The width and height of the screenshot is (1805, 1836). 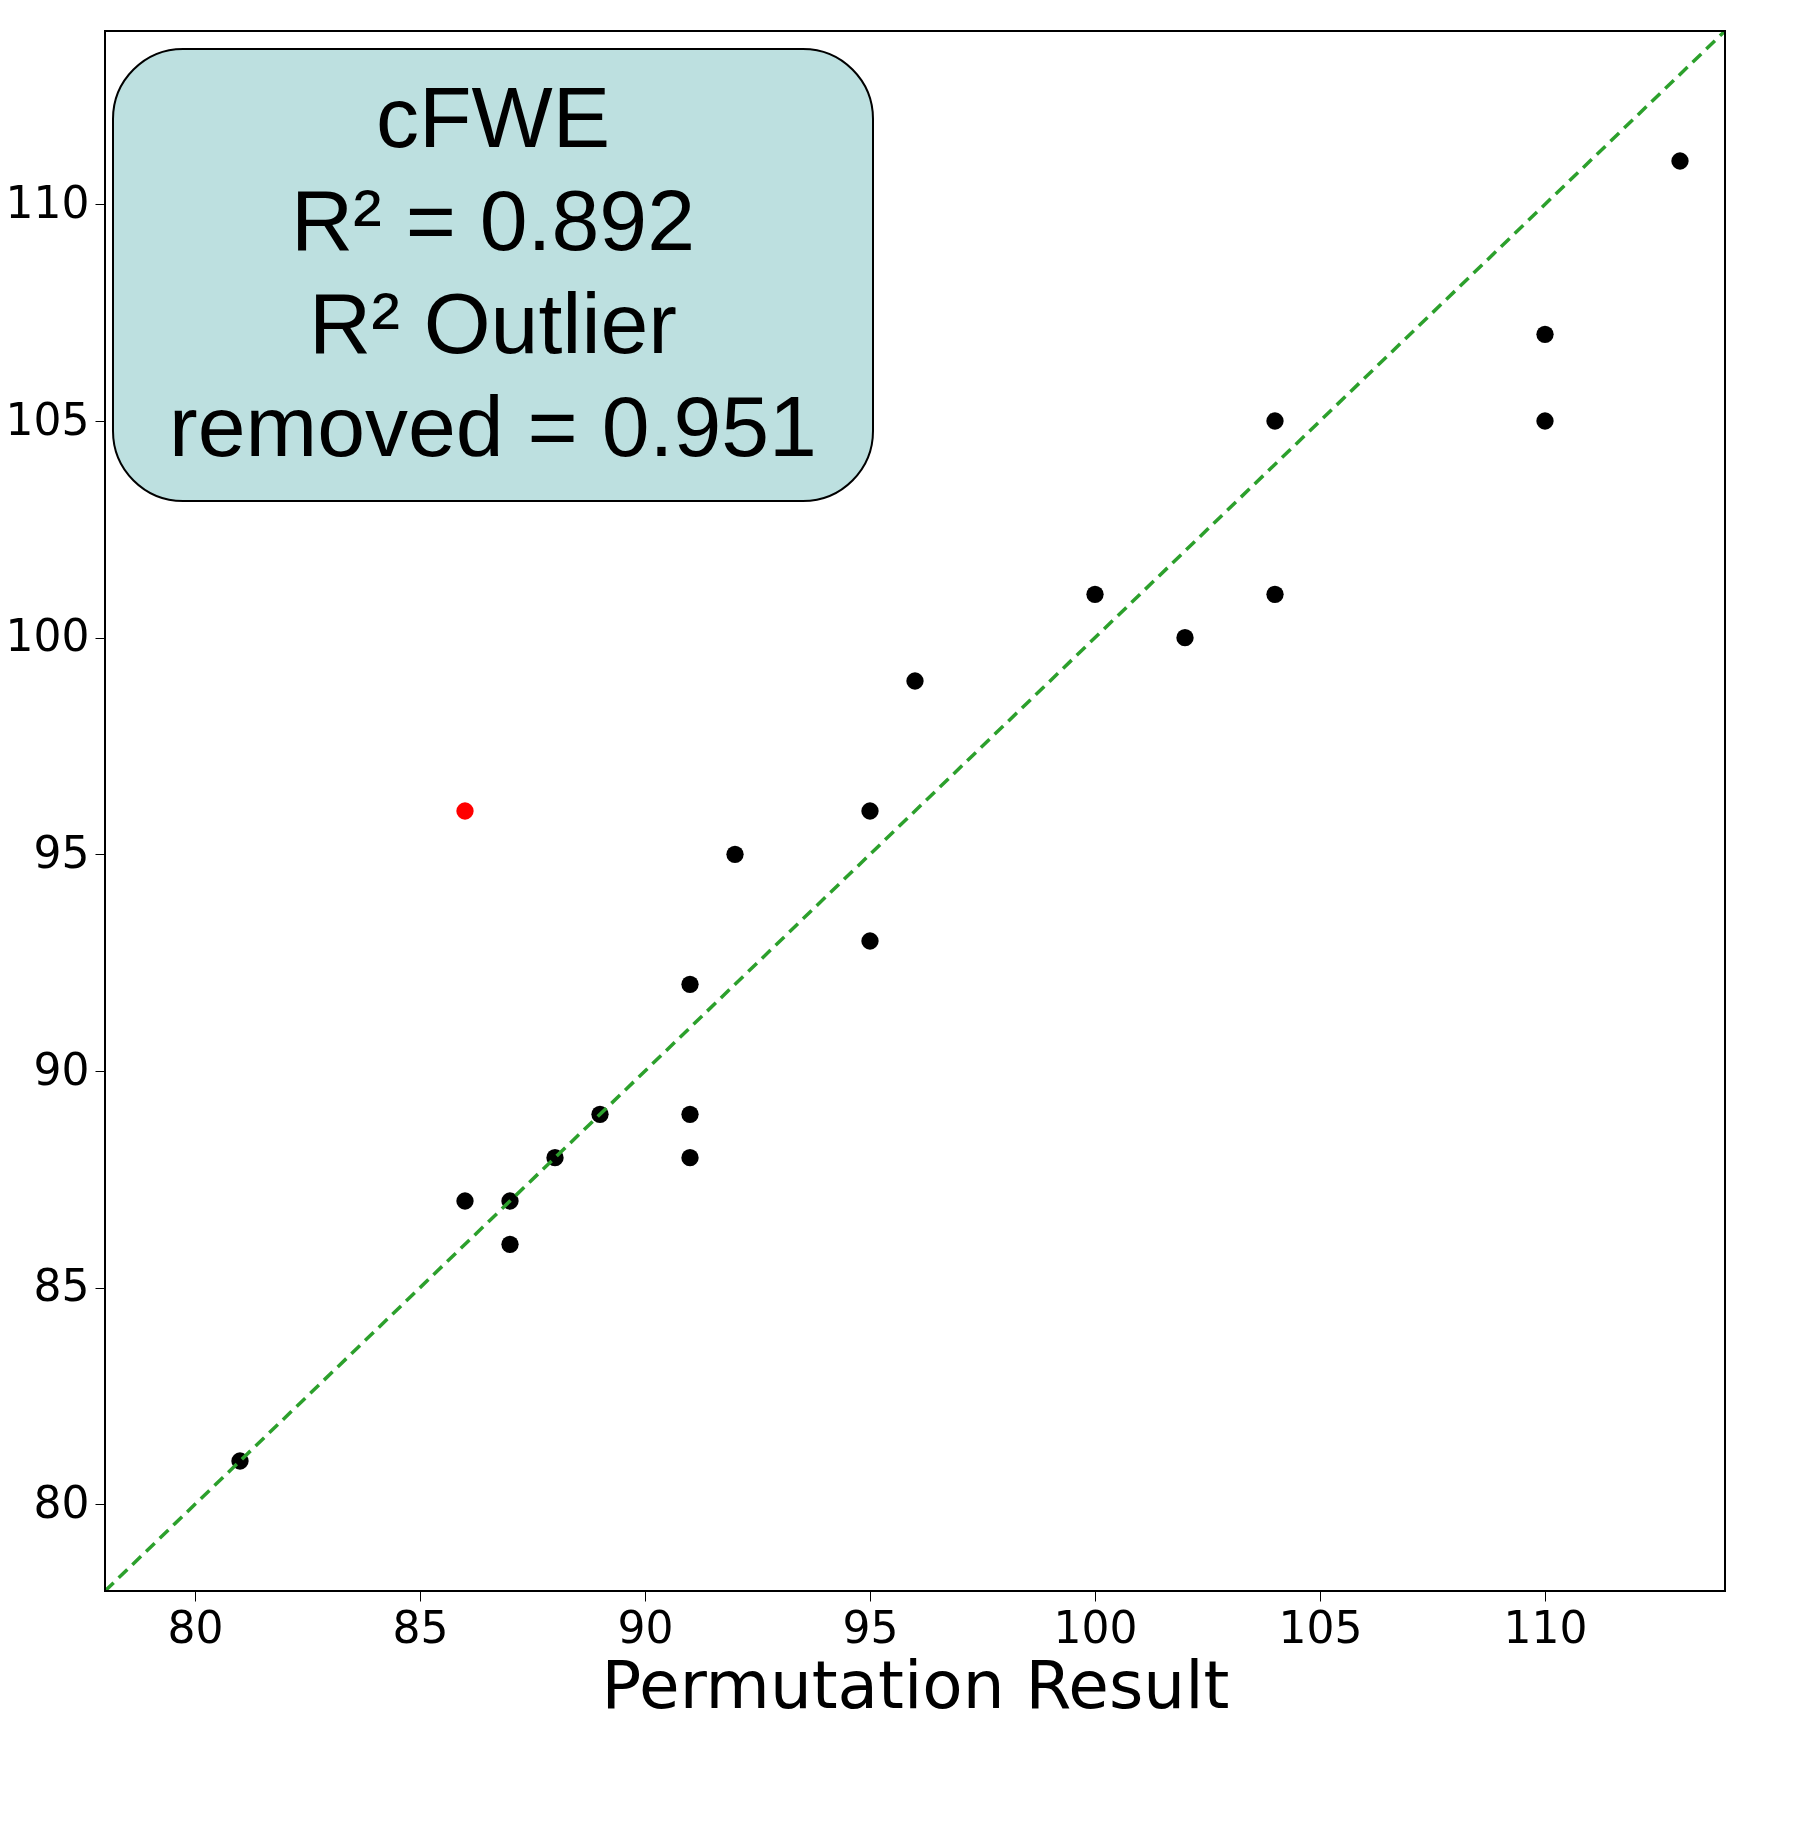 What do you see at coordinates (61, 852) in the screenshot?
I see `y-tick-label: 95` at bounding box center [61, 852].